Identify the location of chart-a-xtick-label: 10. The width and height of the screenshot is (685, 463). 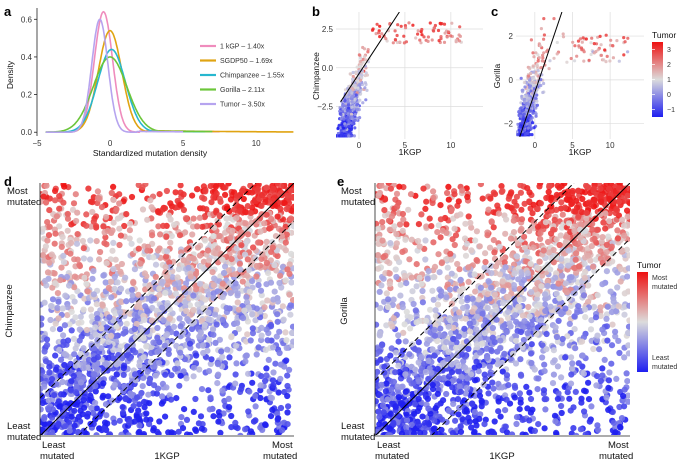
(256, 143).